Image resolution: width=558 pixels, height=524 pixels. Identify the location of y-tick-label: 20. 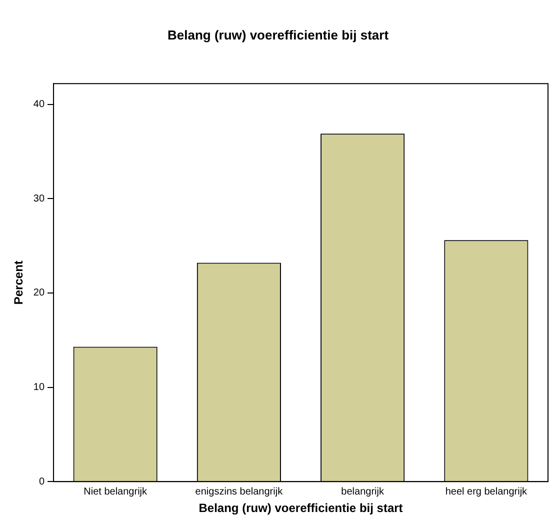
(39, 293).